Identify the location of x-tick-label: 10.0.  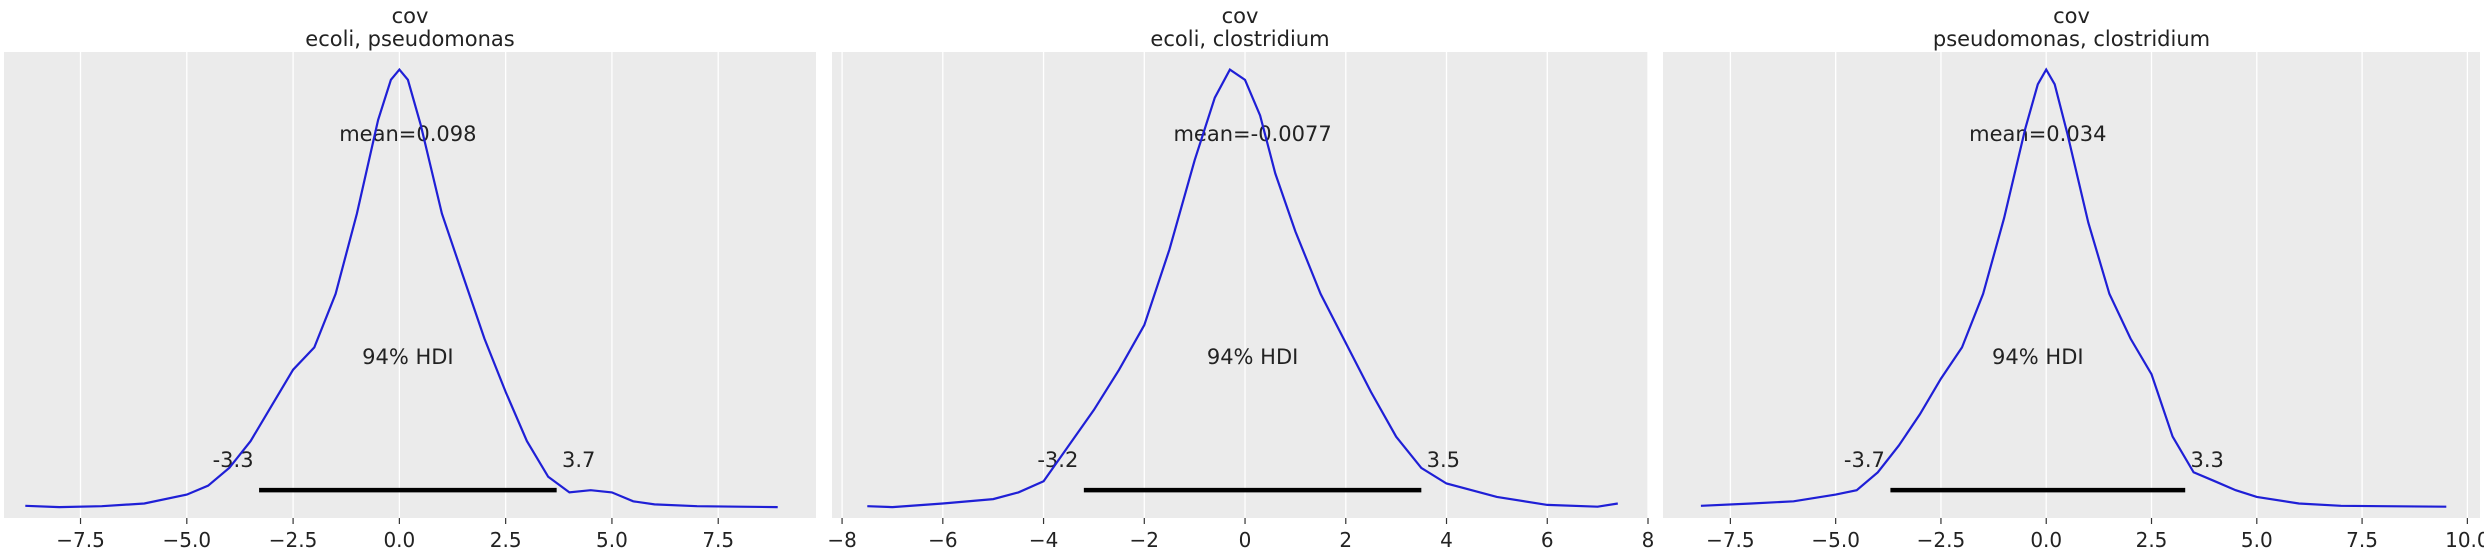
(2464, 540).